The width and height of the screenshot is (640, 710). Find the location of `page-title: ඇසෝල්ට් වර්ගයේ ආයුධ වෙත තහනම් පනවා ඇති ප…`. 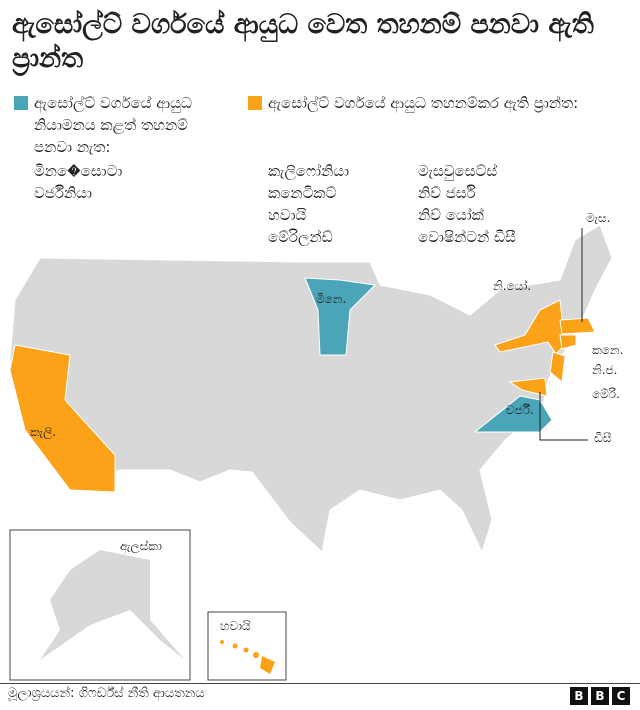

page-title: ඇසෝල්ට් වර්ගයේ ආයුධ වෙත තහනම් පනවා ඇති ප… is located at coordinates (303, 41).